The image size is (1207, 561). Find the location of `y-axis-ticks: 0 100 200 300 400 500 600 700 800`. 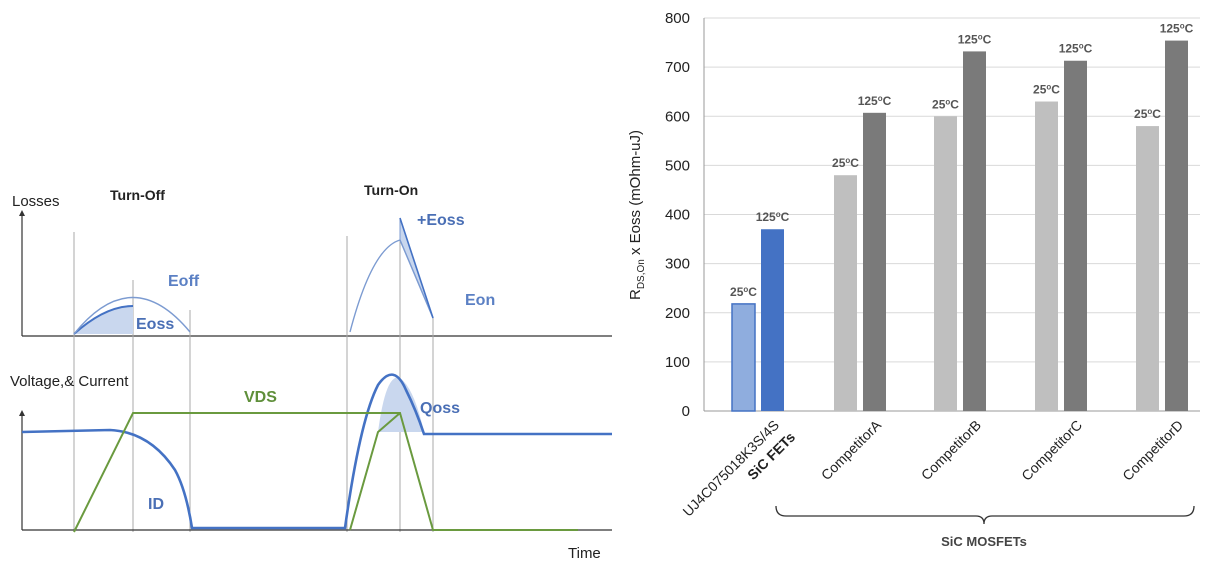

y-axis-ticks: 0 100 200 300 400 500 600 700 800 is located at coordinates (677, 215).